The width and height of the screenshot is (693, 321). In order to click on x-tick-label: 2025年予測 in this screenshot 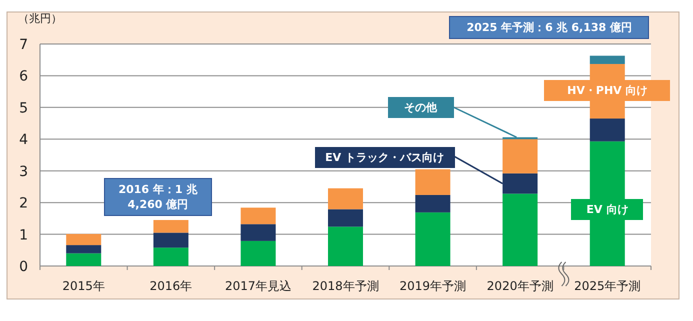, I will do `click(607, 286)`.